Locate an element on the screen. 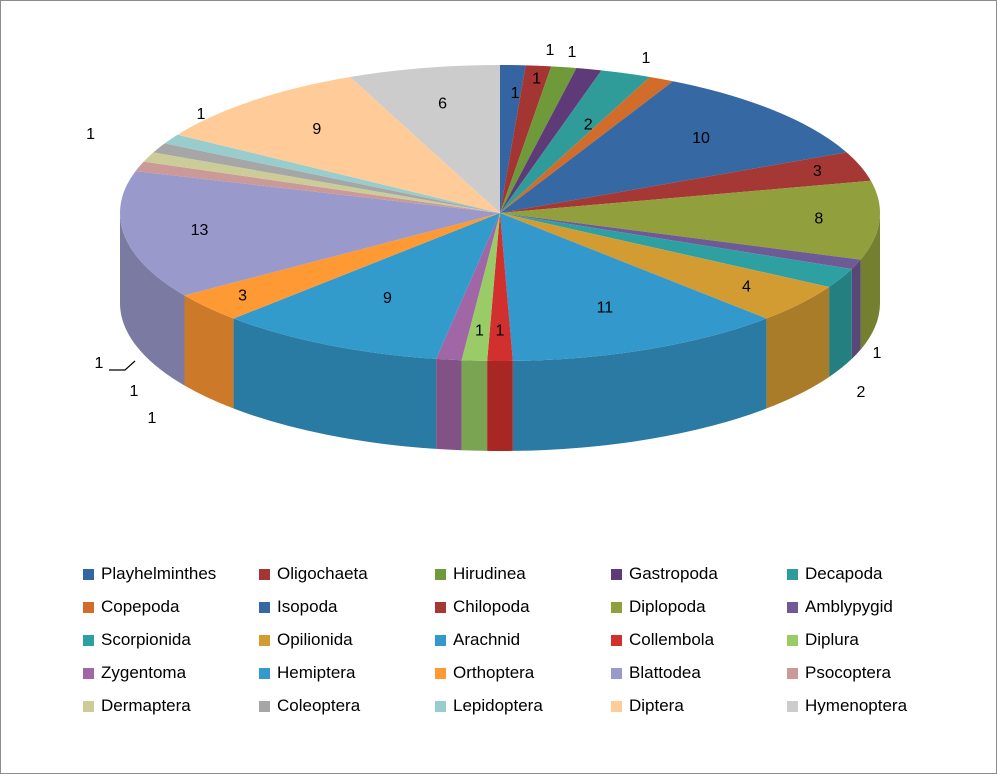 The height and width of the screenshot is (774, 997). slice-side-hemiptera is located at coordinates (335, 383).